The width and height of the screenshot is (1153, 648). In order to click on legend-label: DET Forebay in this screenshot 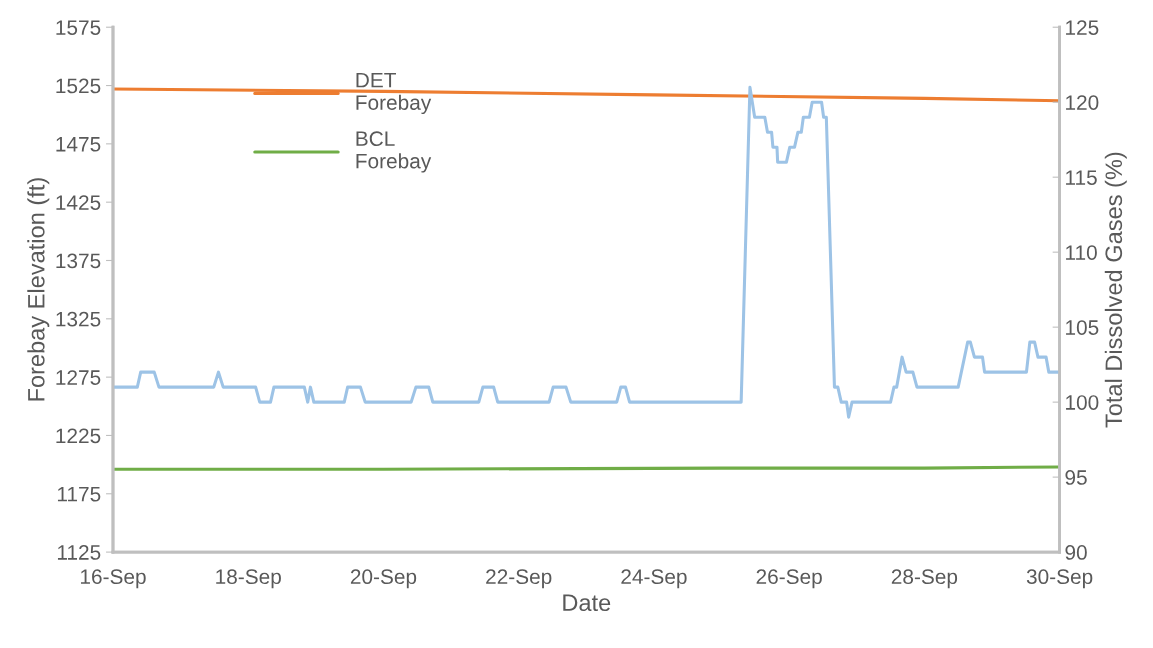, I will do `click(394, 93)`.